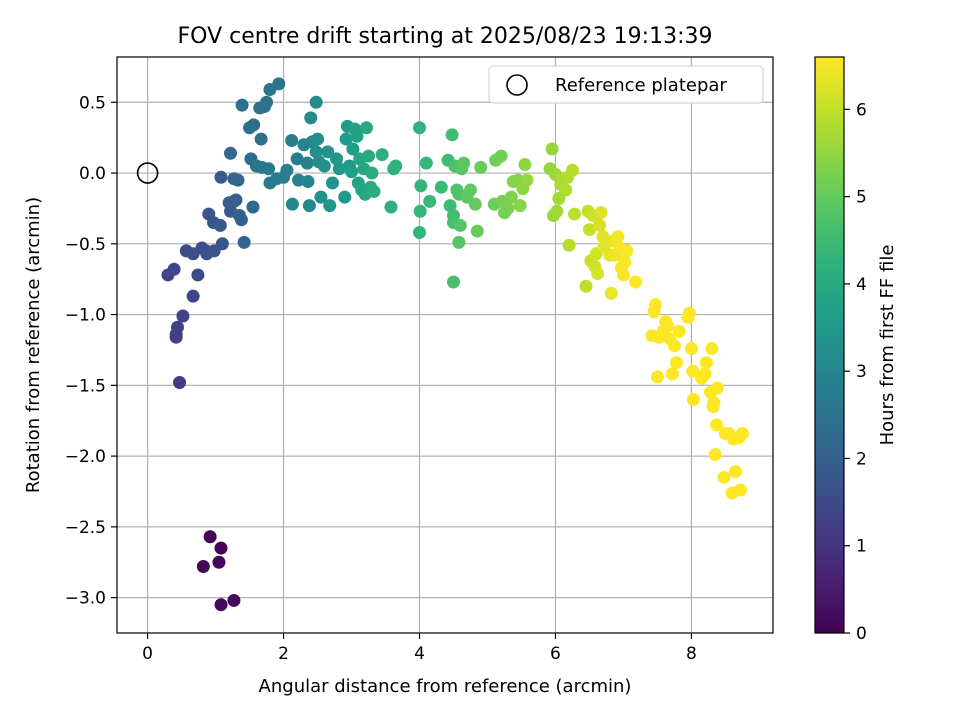  Describe the element at coordinates (147, 654) in the screenshot. I see `x-tick-label: 0` at that location.